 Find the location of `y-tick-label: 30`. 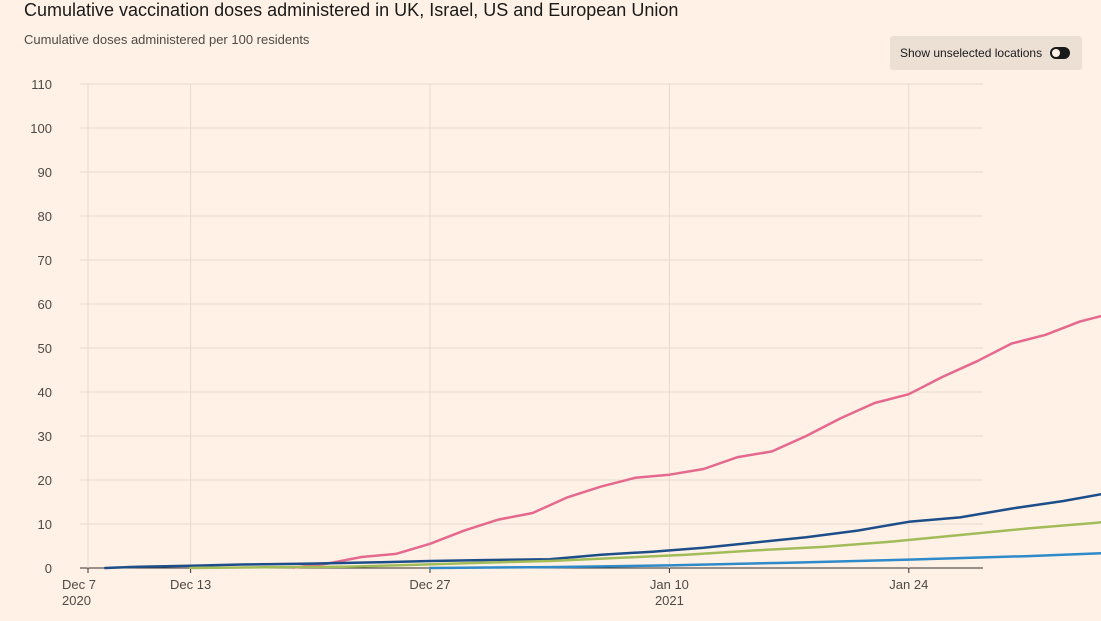

y-tick-label: 30 is located at coordinates (45, 436).